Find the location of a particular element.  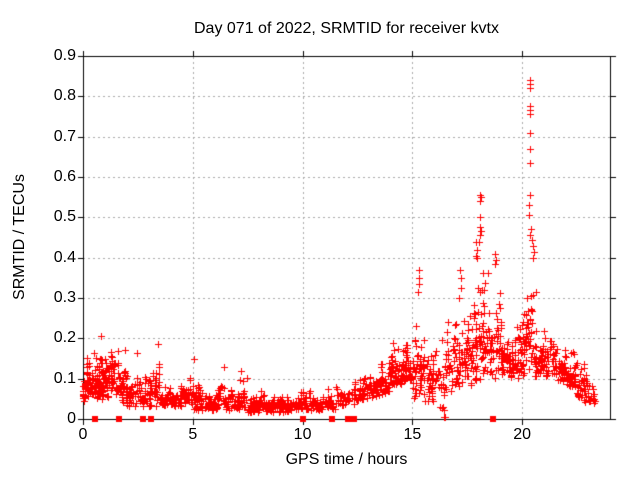

y-tick-label: 0.1 is located at coordinates (64, 378).